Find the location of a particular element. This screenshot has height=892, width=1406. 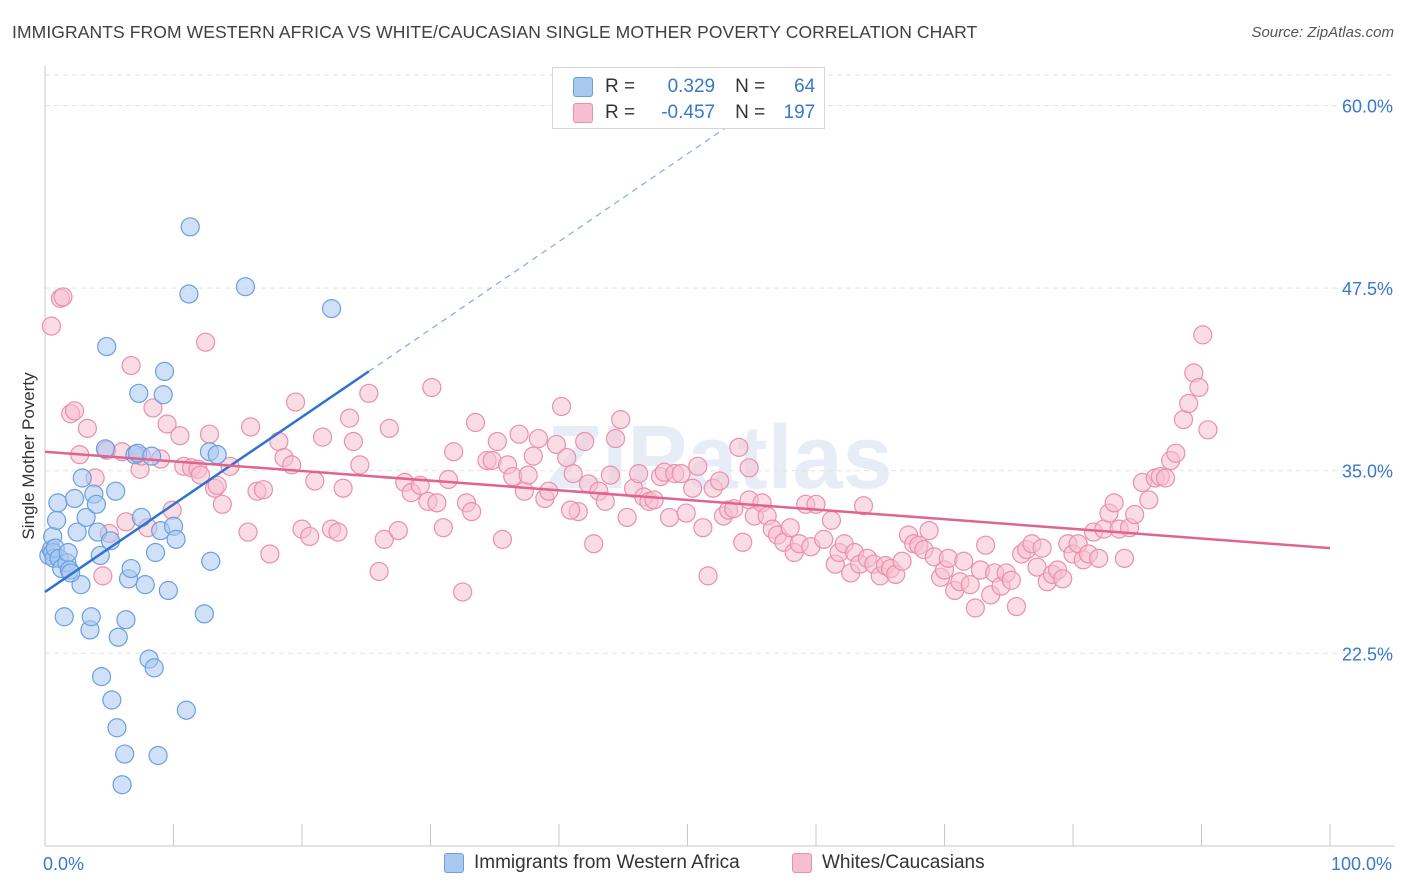

pink-swatch is located at coordinates (802, 863).